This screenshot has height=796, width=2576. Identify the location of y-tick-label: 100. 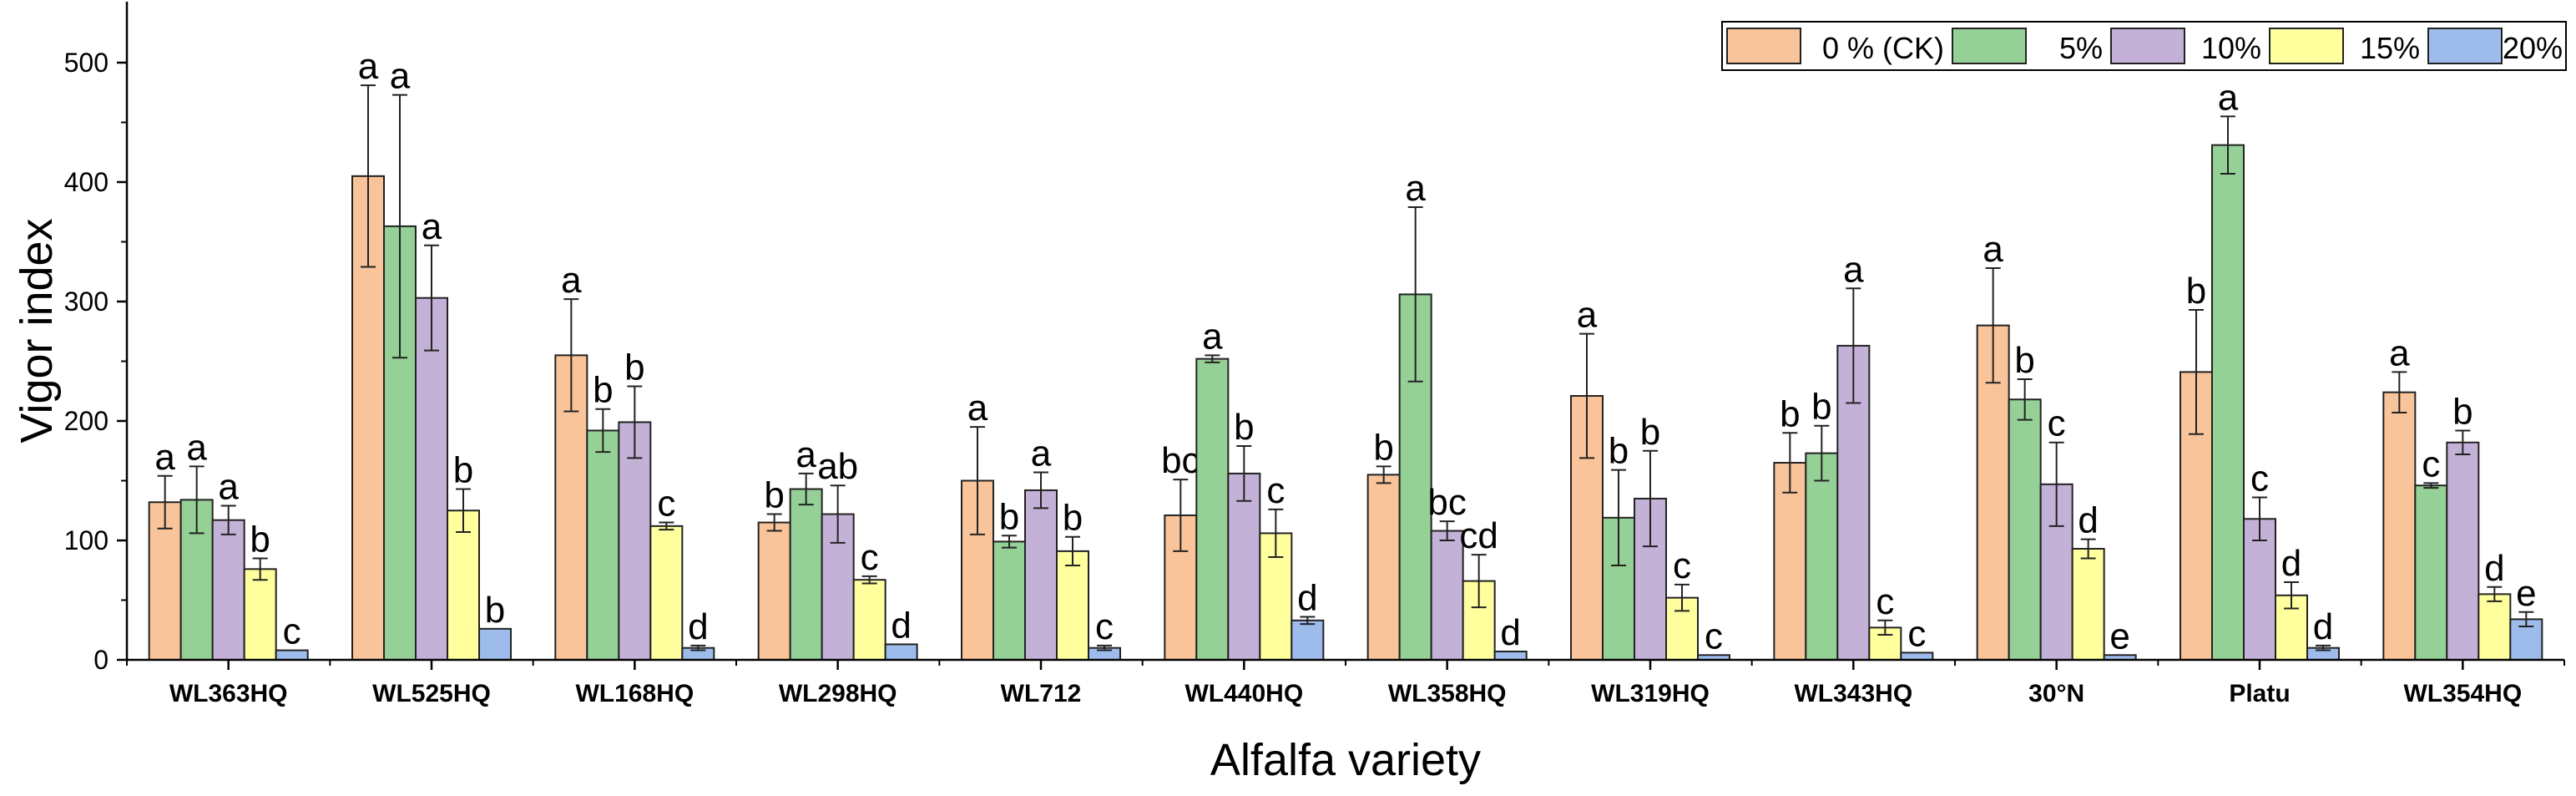
(86, 540).